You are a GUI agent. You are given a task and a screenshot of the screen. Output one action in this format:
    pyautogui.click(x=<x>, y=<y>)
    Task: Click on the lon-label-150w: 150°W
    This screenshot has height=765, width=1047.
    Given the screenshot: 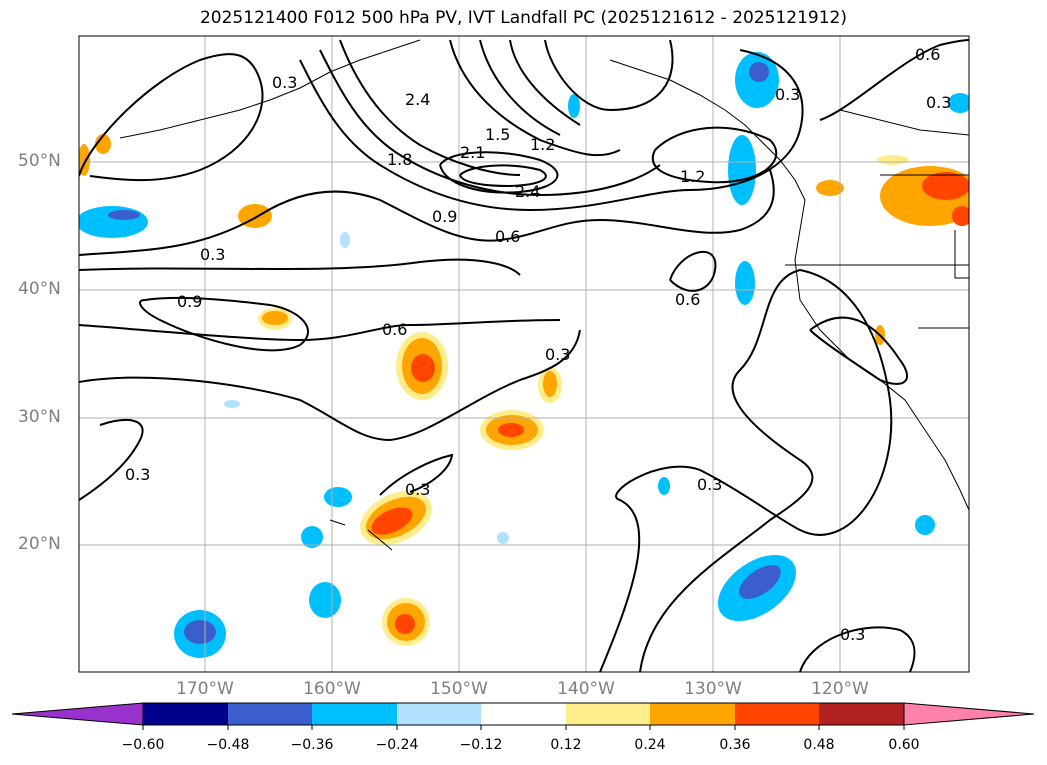 What is the action you would take?
    pyautogui.click(x=459, y=689)
    